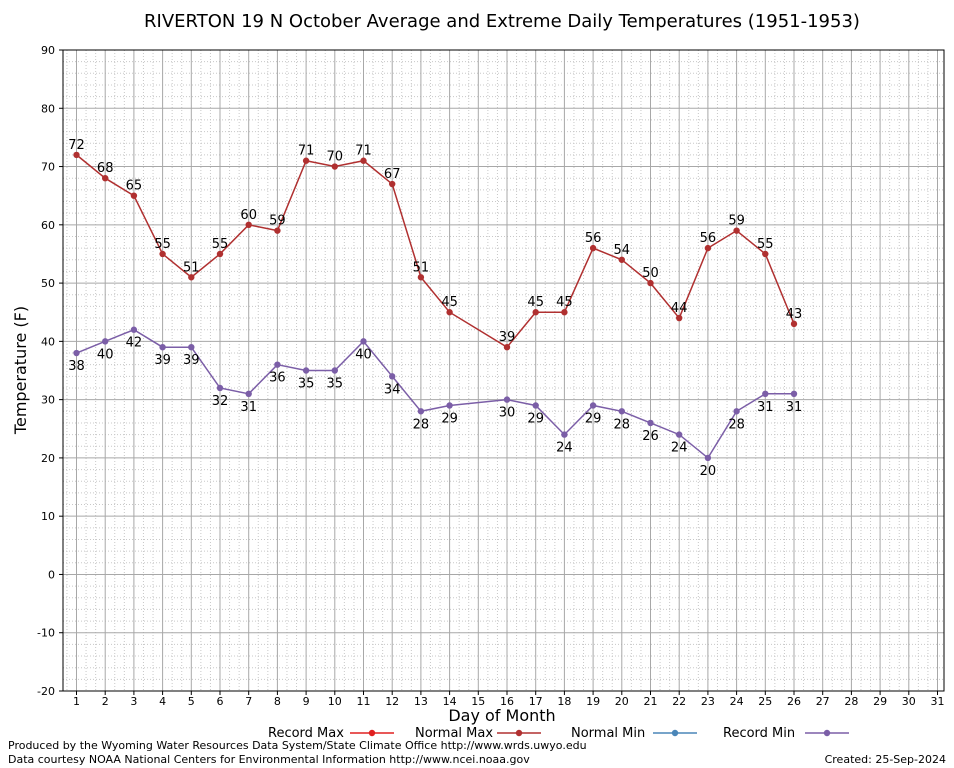 The height and width of the screenshot is (768, 954). Describe the element at coordinates (650, 436) in the screenshot. I see `data-label: 26` at that location.